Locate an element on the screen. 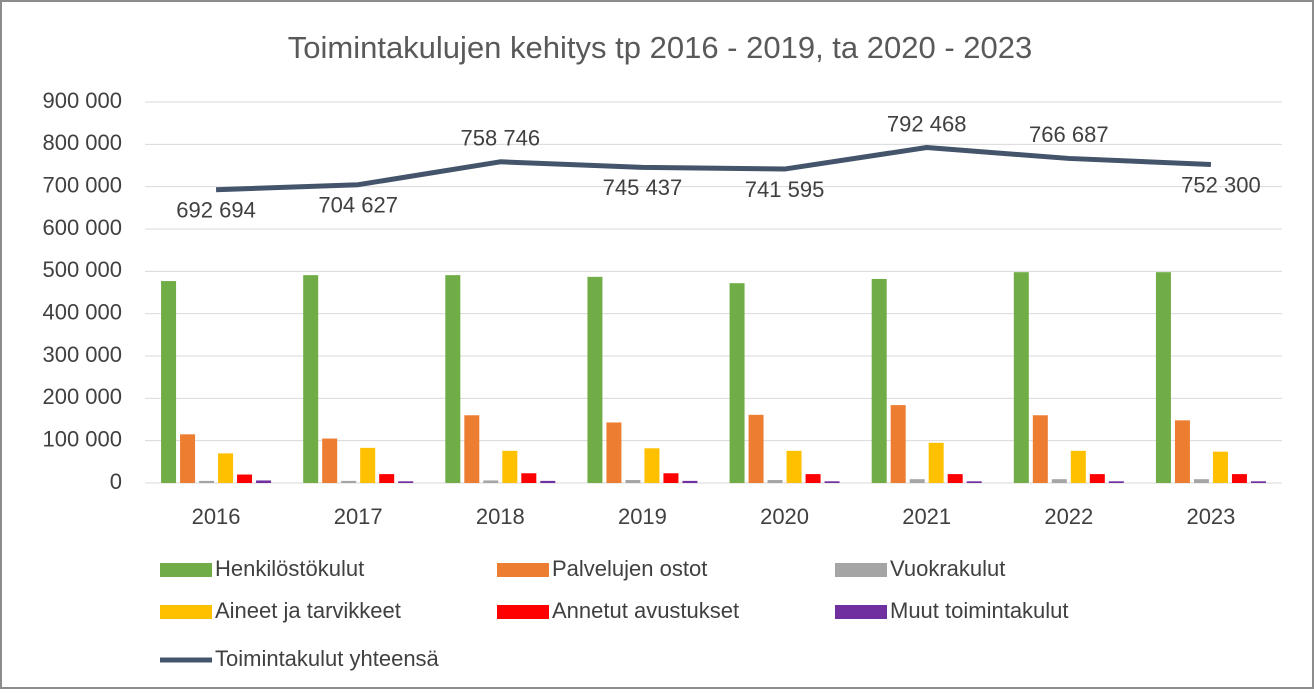  y-tick-label: 700 000 is located at coordinates (82, 184).